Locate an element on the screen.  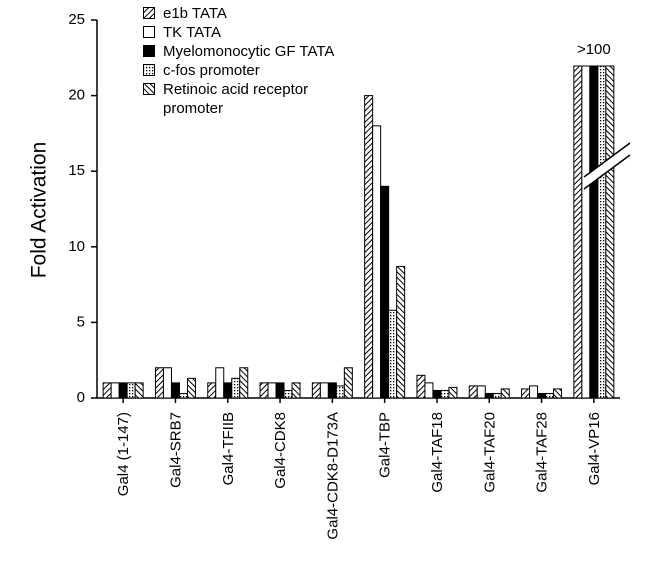
x-tick-label: Gal4-TAF18 is located at coordinates (437, 452).